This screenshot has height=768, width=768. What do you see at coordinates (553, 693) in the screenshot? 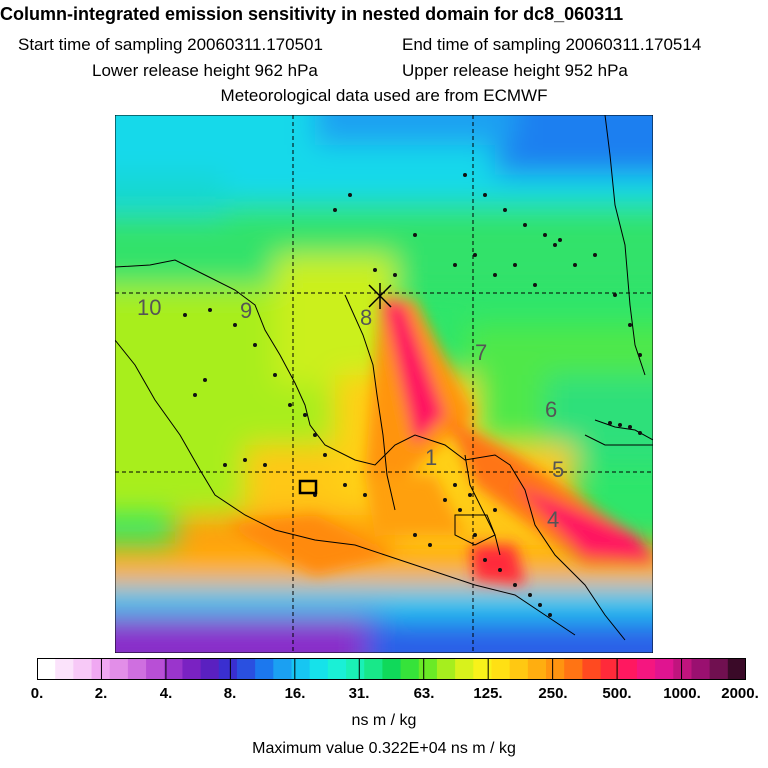
I see `colorbar-tick: 250.` at bounding box center [553, 693].